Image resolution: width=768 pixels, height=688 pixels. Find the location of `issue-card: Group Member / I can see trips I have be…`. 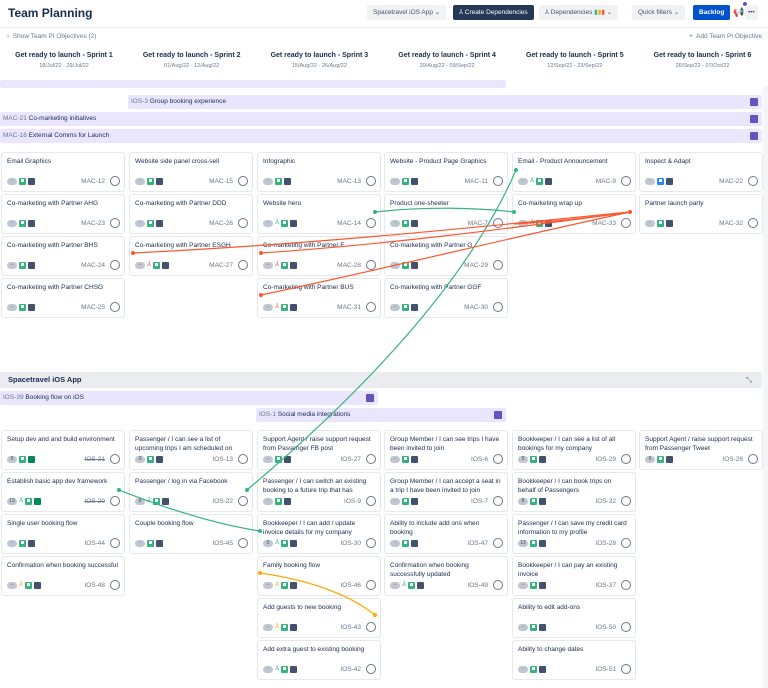

issue-card: Group Member / I can see trips I have be… is located at coordinates (446, 450).